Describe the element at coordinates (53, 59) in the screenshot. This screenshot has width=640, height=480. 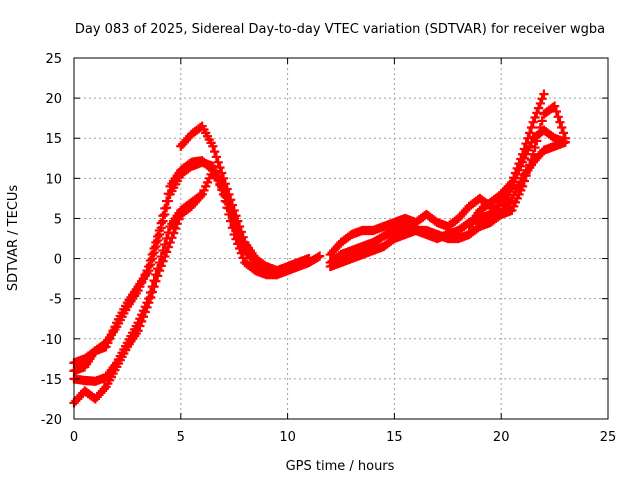
I see `y-tick-label: 25` at that location.